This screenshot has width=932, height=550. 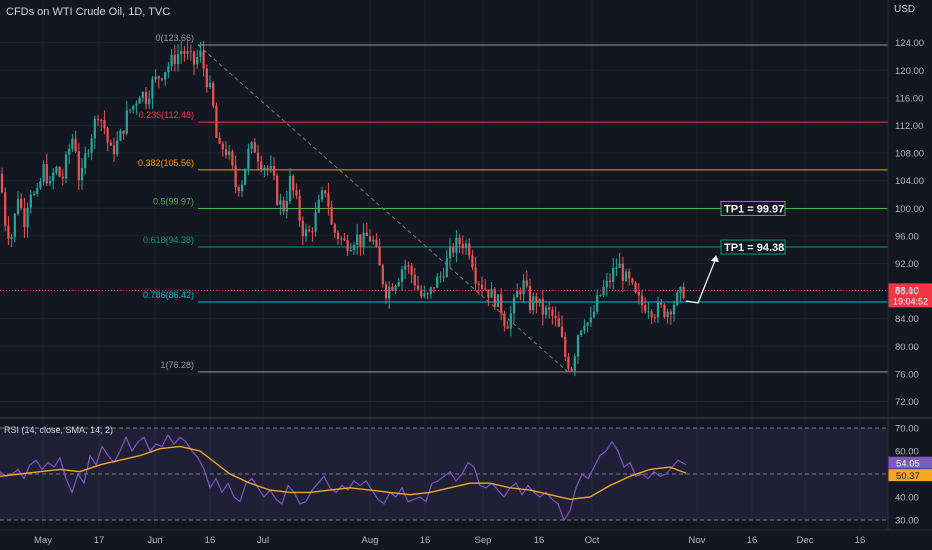 I want to click on rsi-value-label: 54.05, so click(x=908, y=464).